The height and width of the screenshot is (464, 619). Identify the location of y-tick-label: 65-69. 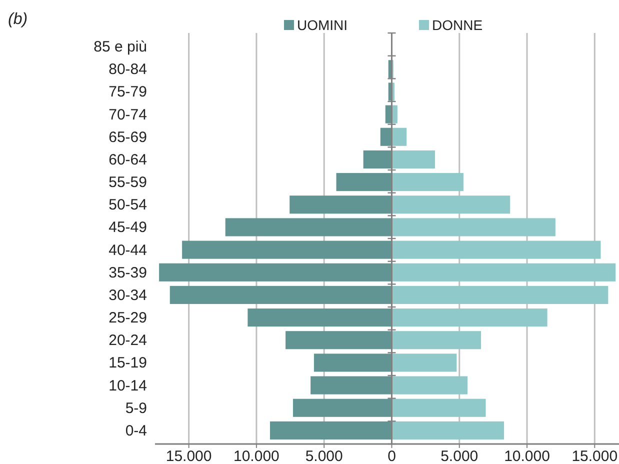
(127, 137).